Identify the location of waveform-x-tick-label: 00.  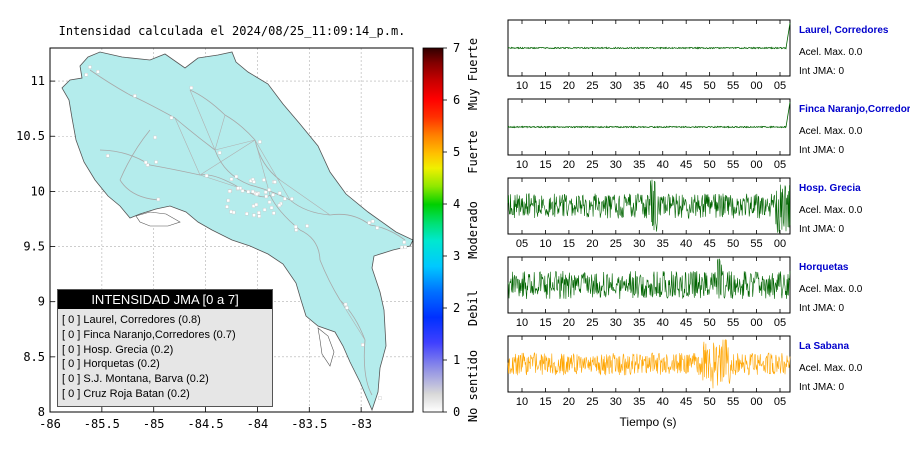
(756, 86).